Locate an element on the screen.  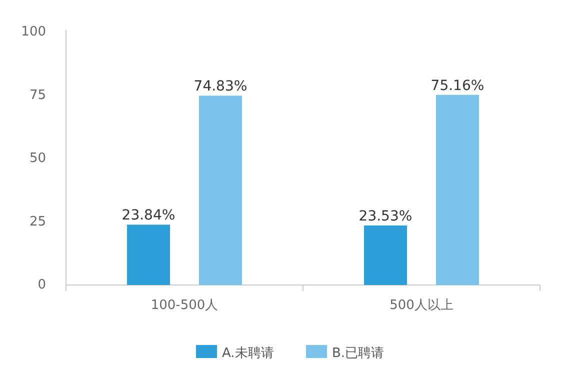
data-label: 23.84% is located at coordinates (149, 216).